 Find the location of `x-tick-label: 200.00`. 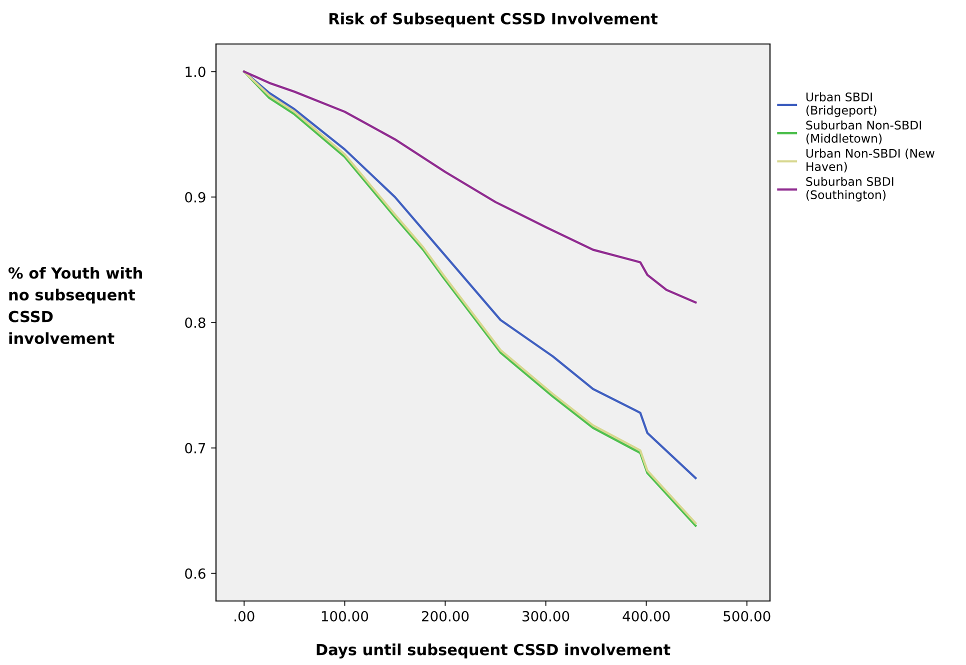

x-tick-label: 200.00 is located at coordinates (445, 616).